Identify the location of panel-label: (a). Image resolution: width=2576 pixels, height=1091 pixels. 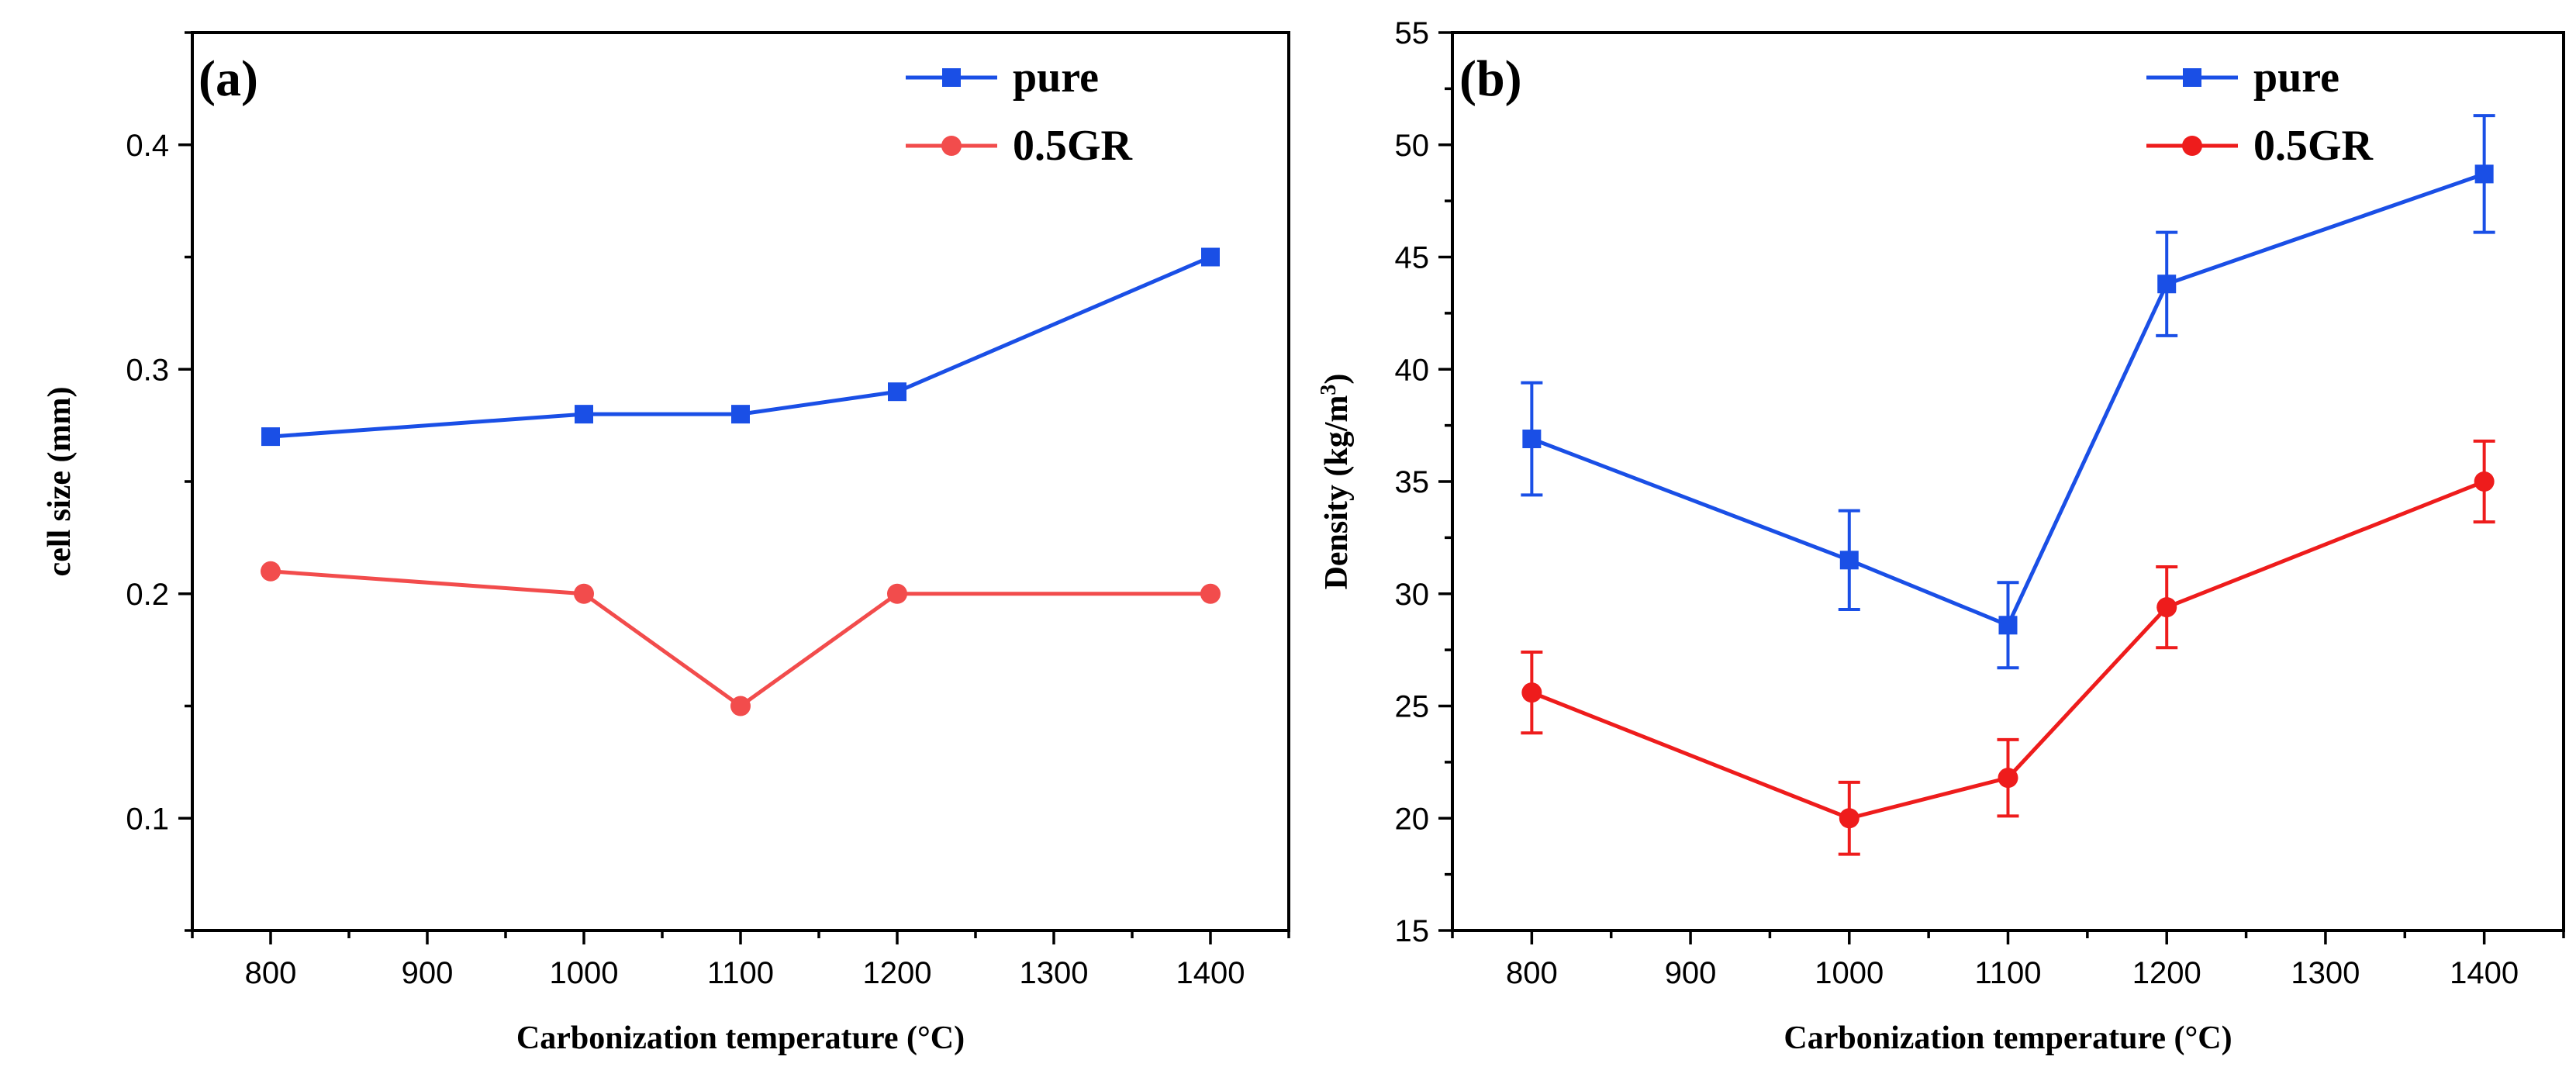
(229, 79).